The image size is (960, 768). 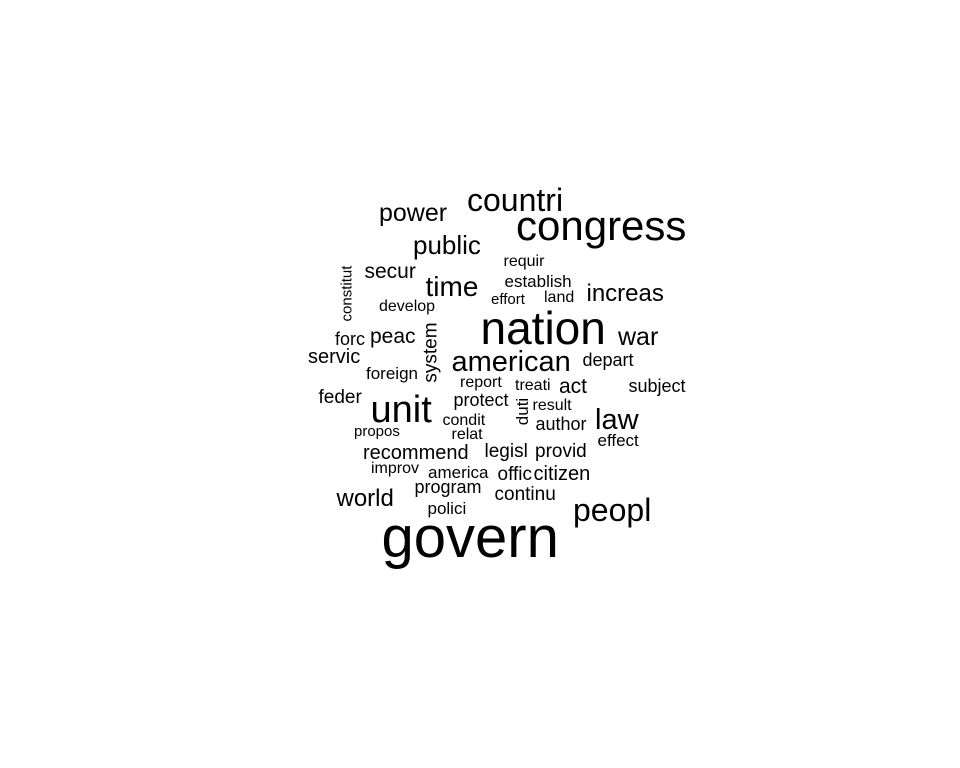 I want to click on word-secur: secur, so click(x=390, y=271).